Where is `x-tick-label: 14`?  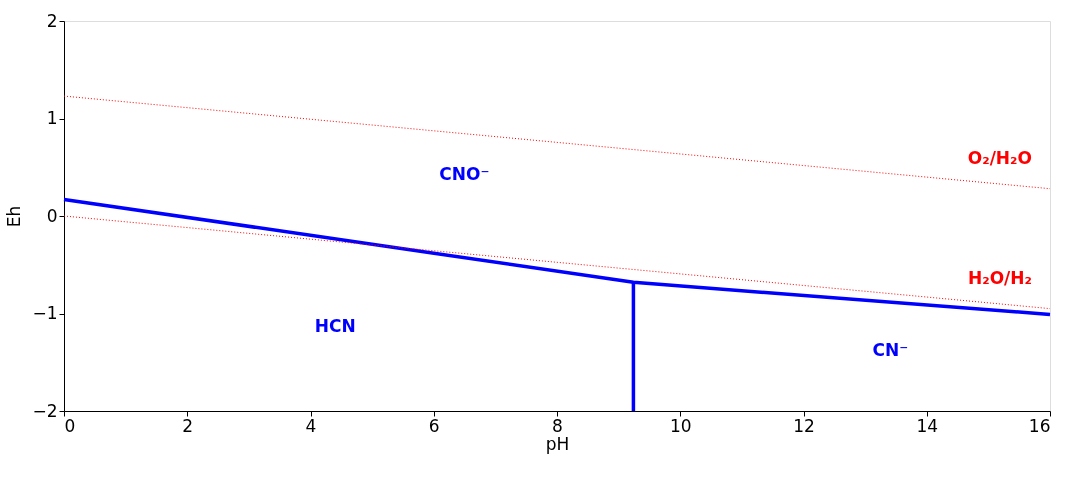
x-tick-label: 14 is located at coordinates (927, 425).